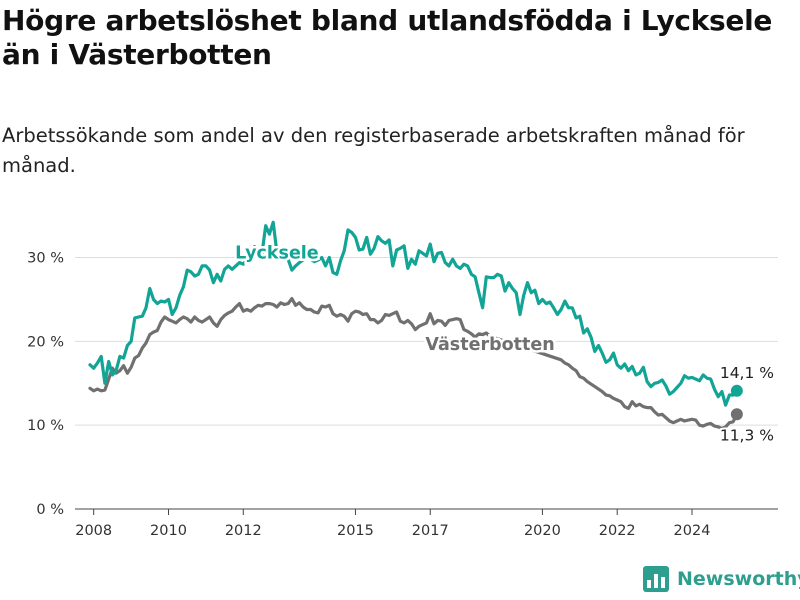 This screenshot has height=600, width=800. I want to click on x-tick-label: 2008, so click(93, 531).